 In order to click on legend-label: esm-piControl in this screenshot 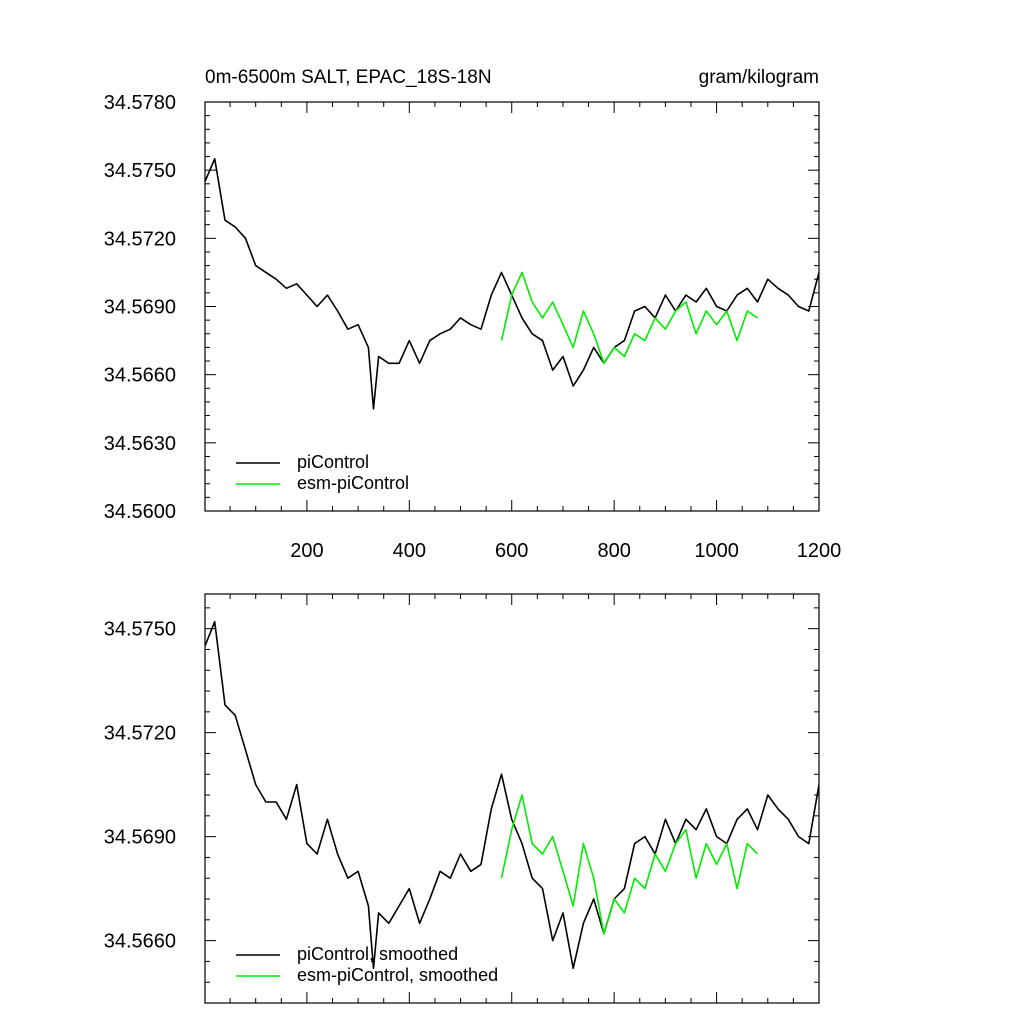, I will do `click(353, 483)`.